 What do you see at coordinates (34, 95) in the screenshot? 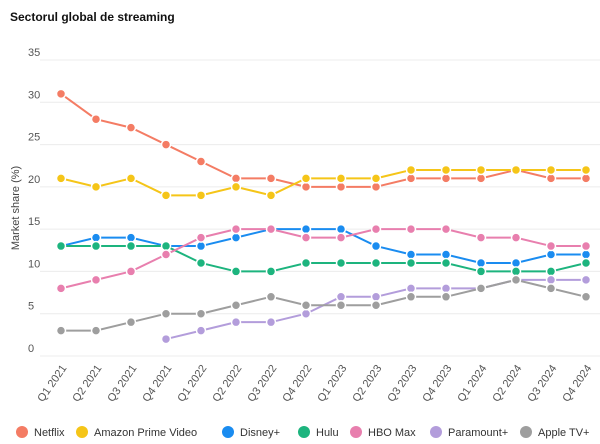
I see `y-tick-label: 30` at bounding box center [34, 95].